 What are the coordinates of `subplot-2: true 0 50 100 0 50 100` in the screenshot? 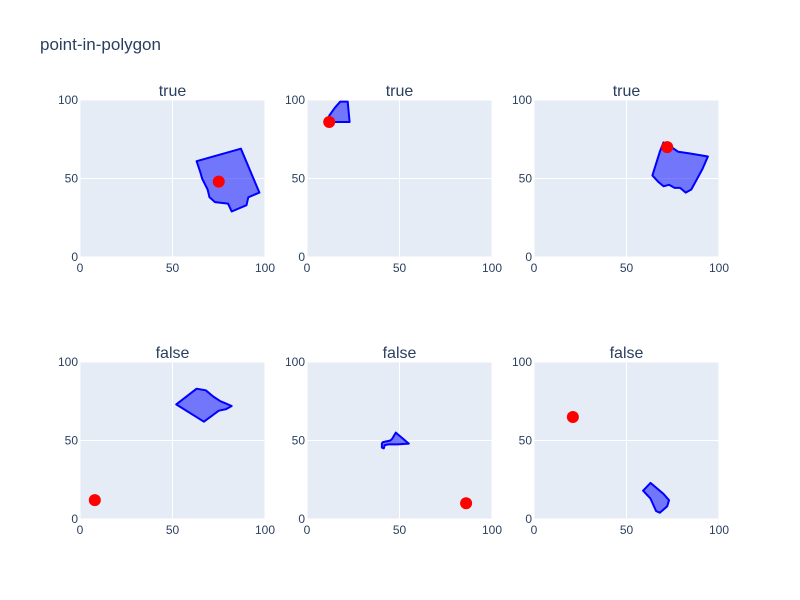 It's located at (393, 179).